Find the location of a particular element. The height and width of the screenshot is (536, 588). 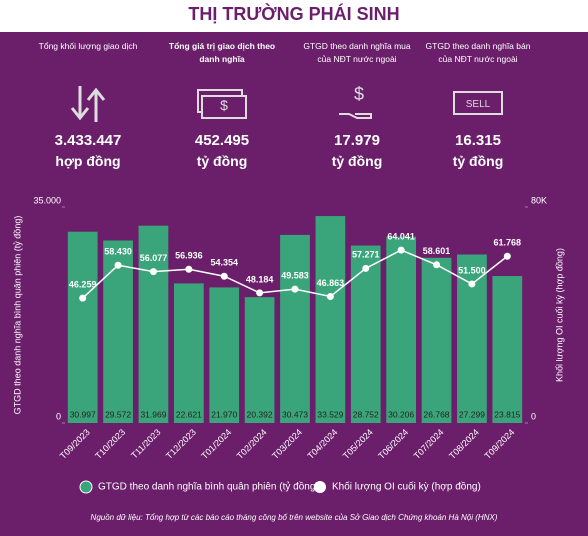

bar-value-label: 26.768 is located at coordinates (437, 414).